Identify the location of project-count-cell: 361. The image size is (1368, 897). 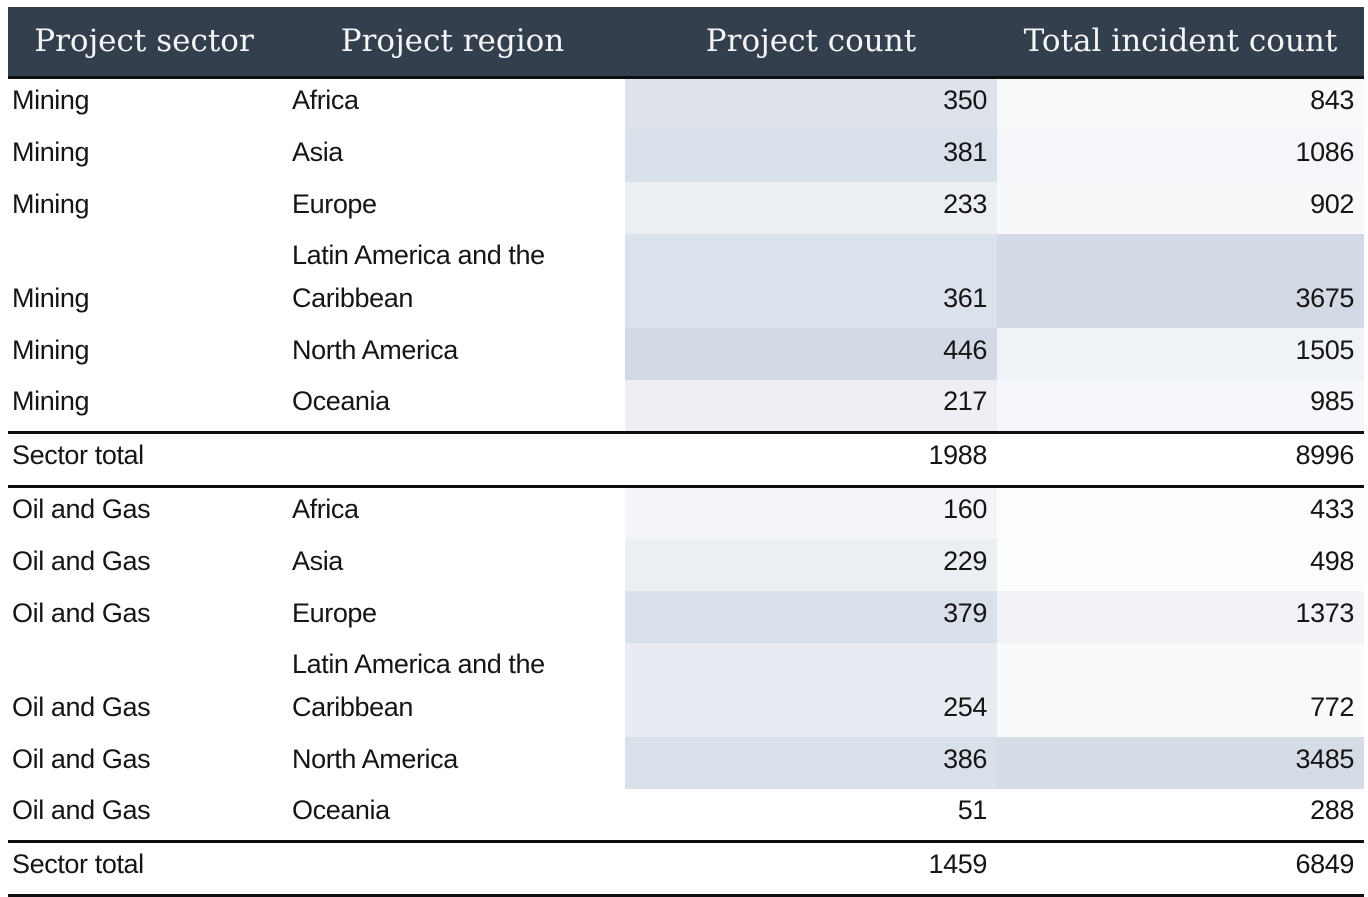
(811, 280).